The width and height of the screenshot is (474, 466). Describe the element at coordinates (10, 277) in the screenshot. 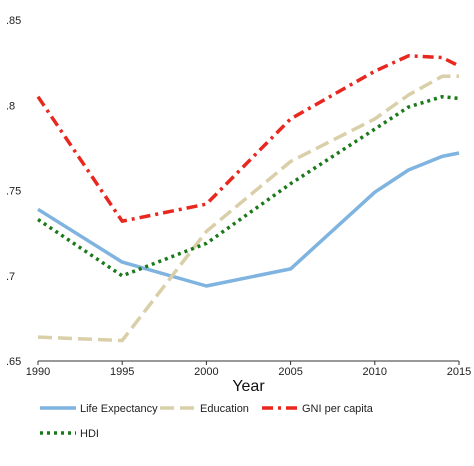

I see `y-tick-label: .7` at that location.